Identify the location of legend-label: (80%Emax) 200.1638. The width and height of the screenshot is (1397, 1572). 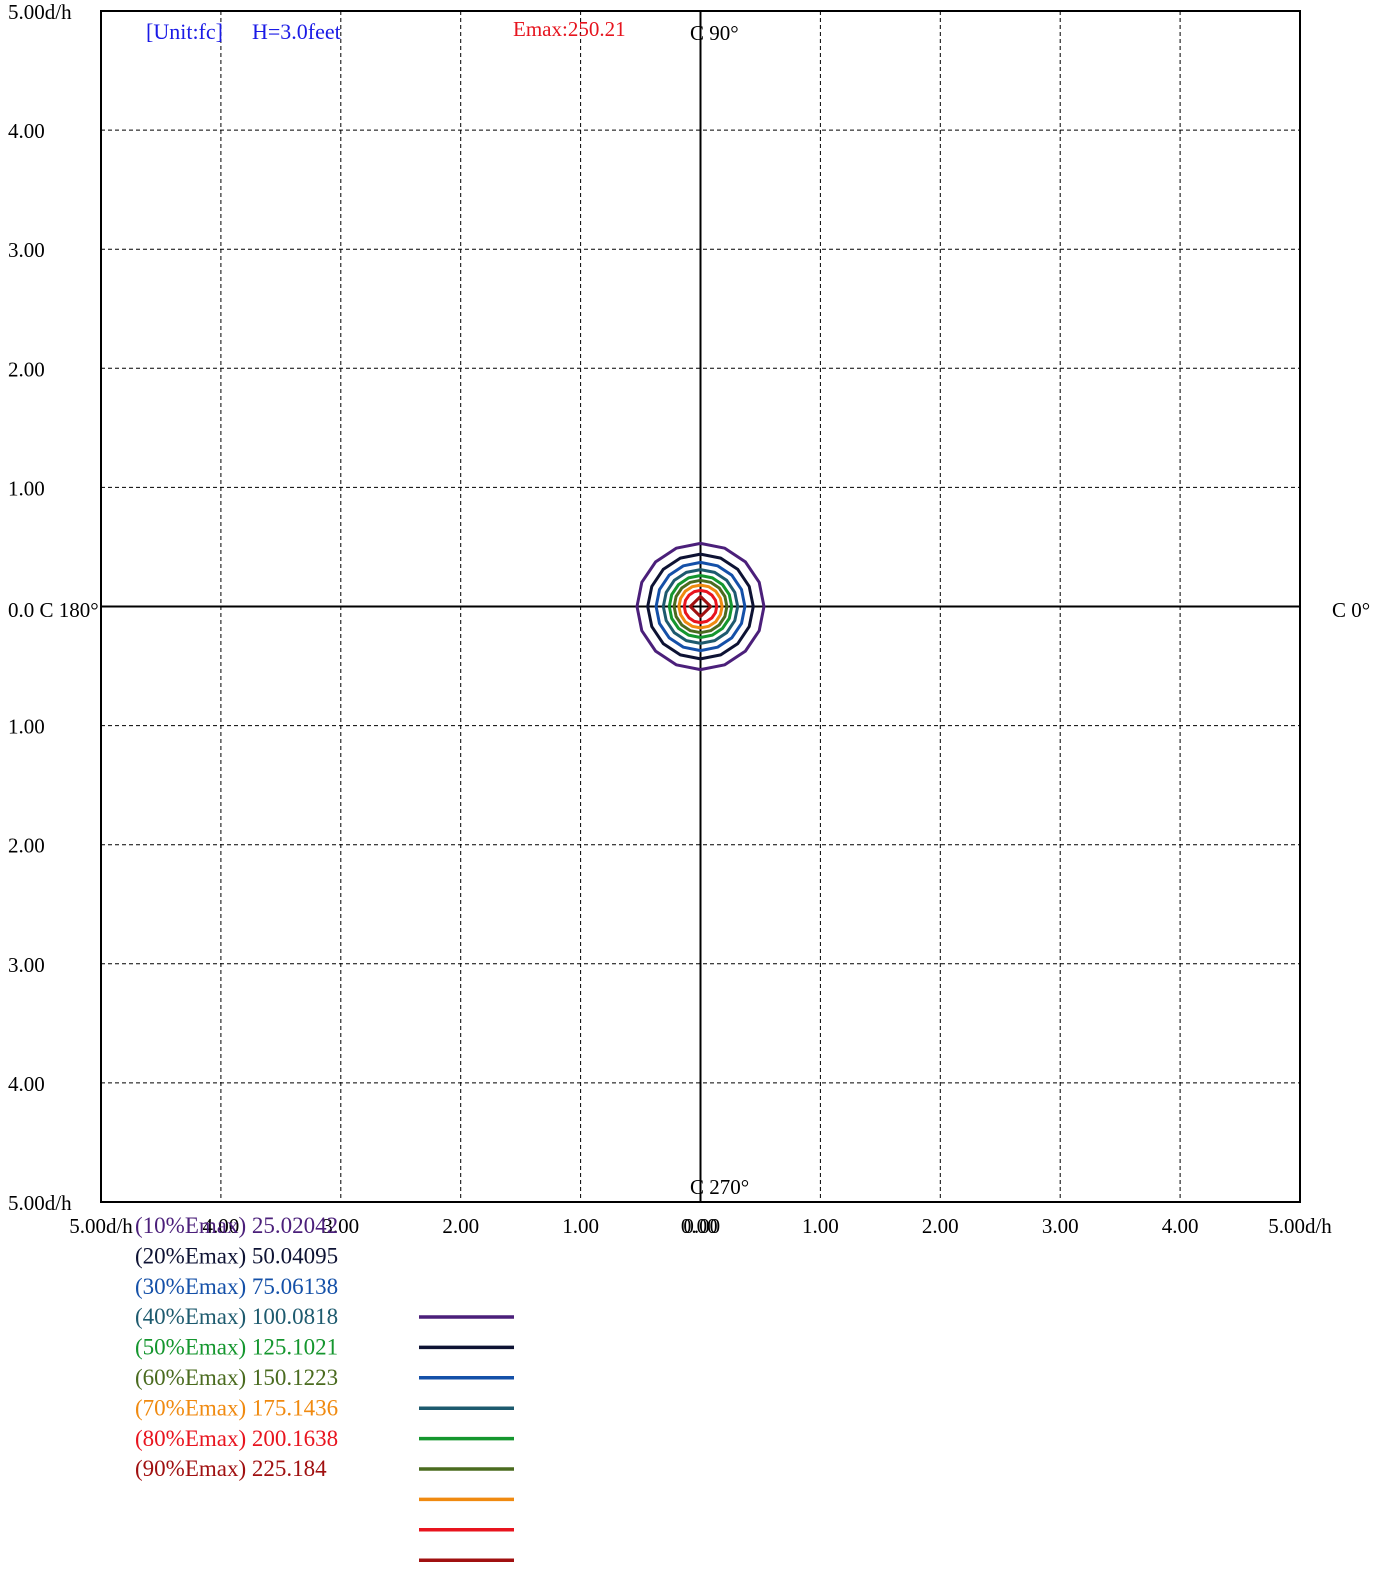
(236, 1438).